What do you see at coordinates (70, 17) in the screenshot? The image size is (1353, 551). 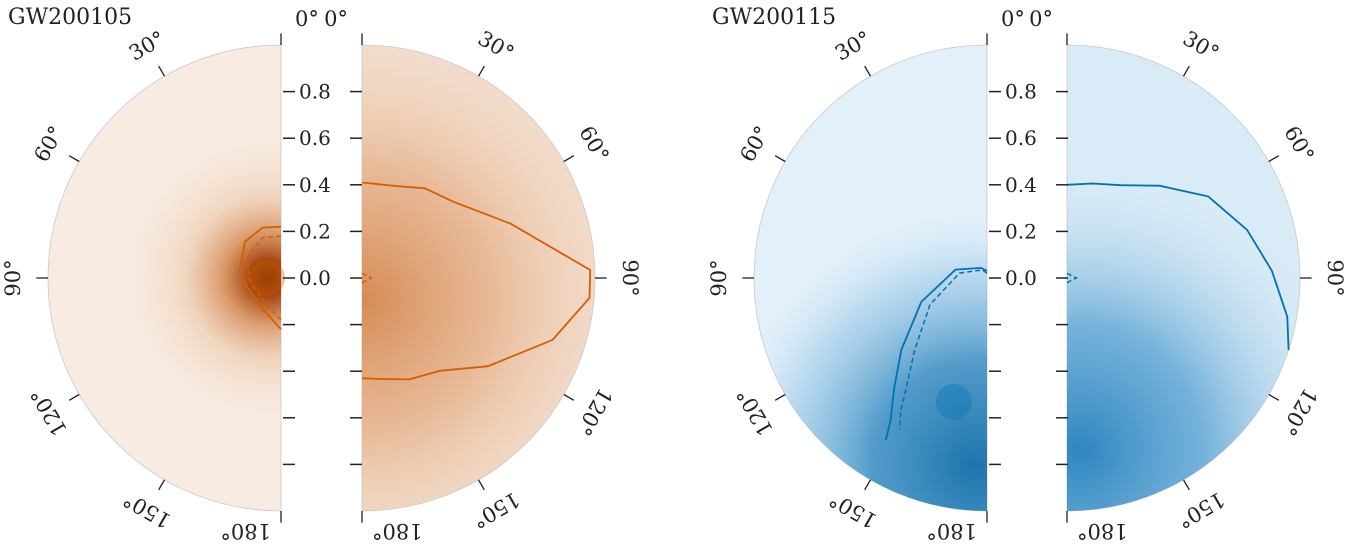 I see `chart-title: GW200105` at bounding box center [70, 17].